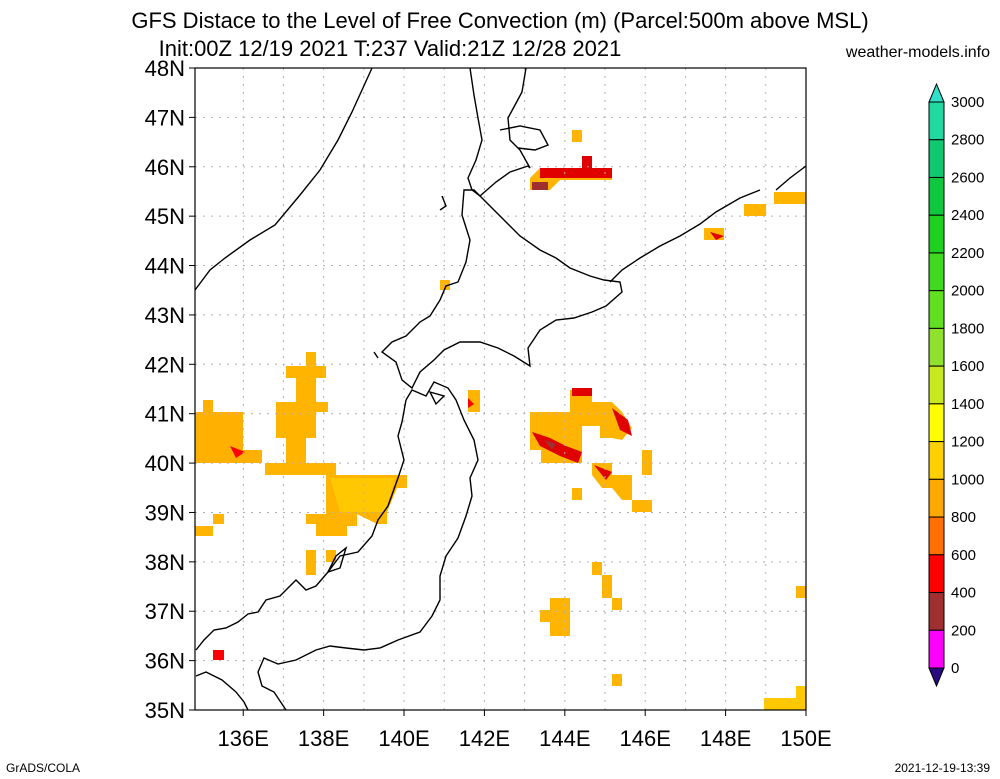 This screenshot has width=1000, height=779. What do you see at coordinates (165, 68) in the screenshot?
I see `lat-label: 48N` at bounding box center [165, 68].